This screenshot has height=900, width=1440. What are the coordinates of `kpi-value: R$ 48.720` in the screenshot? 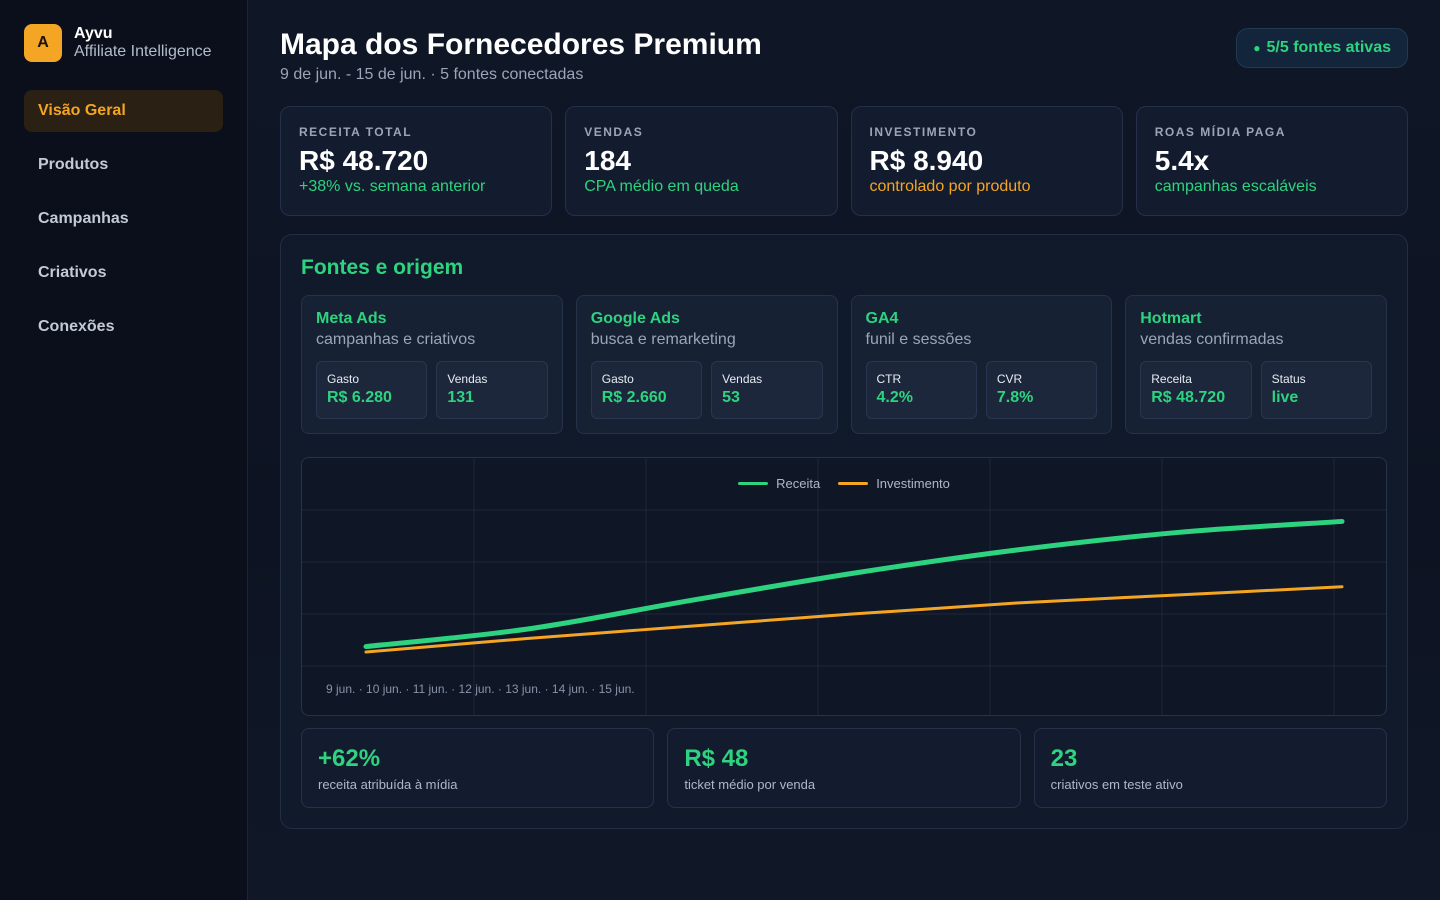 It's located at (364, 160).